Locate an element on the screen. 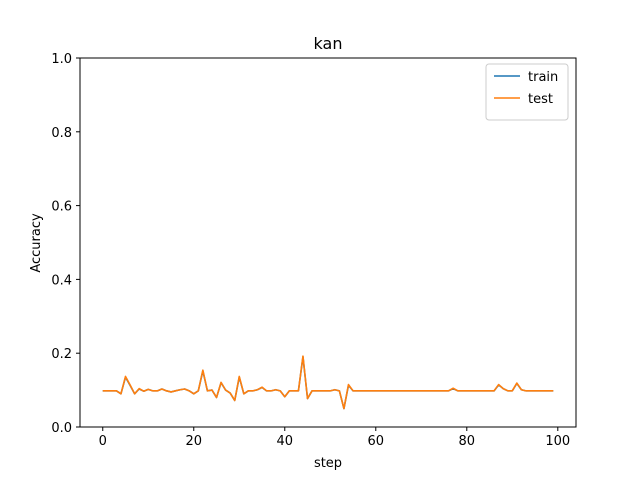 Image resolution: width=640 pixels, height=480 pixels. y-axis-ticks: 0.0 0.2 0.4 0.6 0.8 1.0 is located at coordinates (65, 244).